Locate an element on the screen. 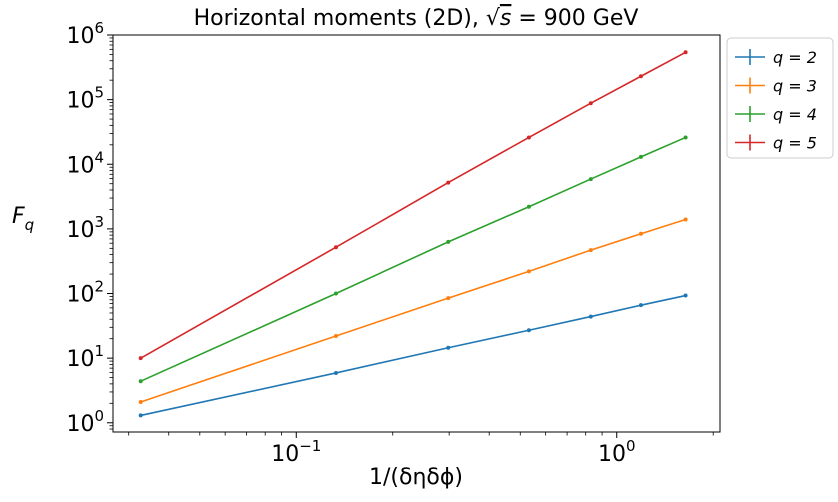 This screenshot has width=838, height=502. y-axis-label: Fq is located at coordinates (23, 219).